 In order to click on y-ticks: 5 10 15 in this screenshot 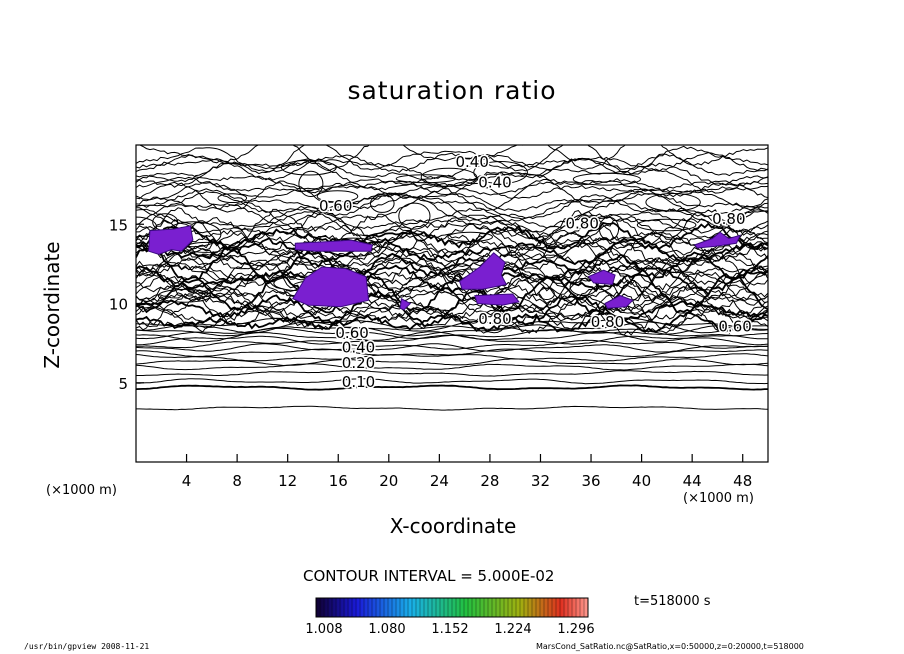, I will do `click(126, 304)`.